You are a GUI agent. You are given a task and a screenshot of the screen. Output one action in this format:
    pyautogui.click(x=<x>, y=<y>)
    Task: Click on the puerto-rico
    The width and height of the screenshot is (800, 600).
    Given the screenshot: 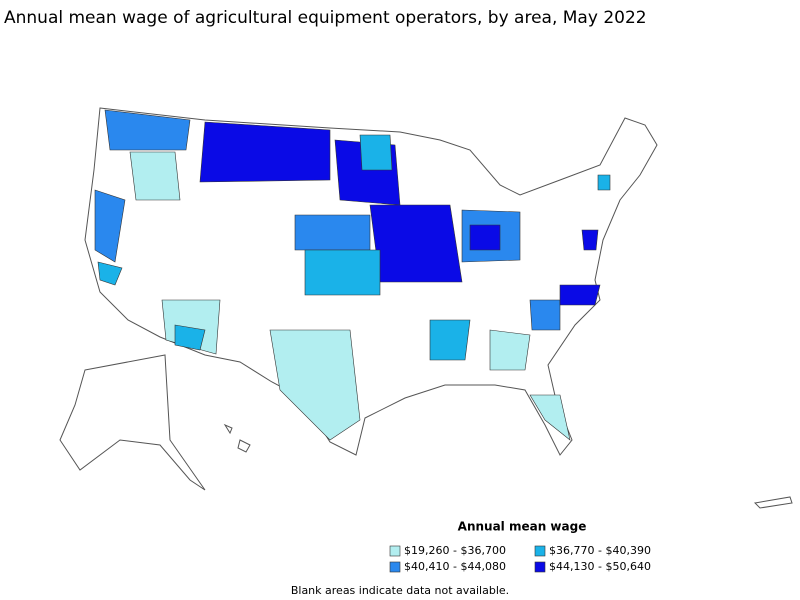 What is the action you would take?
    pyautogui.click(x=773, y=502)
    